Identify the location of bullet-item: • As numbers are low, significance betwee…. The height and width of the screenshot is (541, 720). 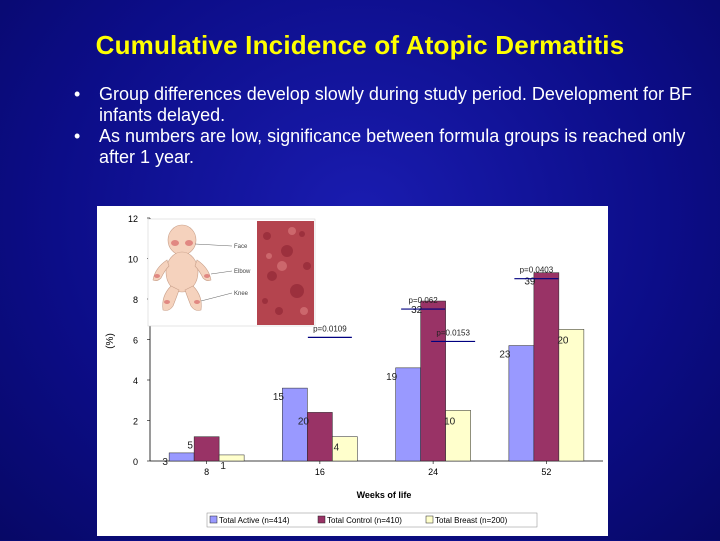
(382, 147).